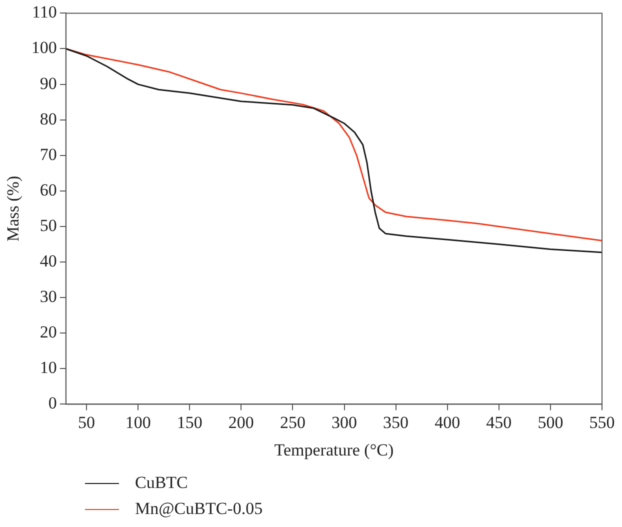 Image resolution: width=622 pixels, height=527 pixels. I want to click on y-tick-label: 0, so click(52, 403).